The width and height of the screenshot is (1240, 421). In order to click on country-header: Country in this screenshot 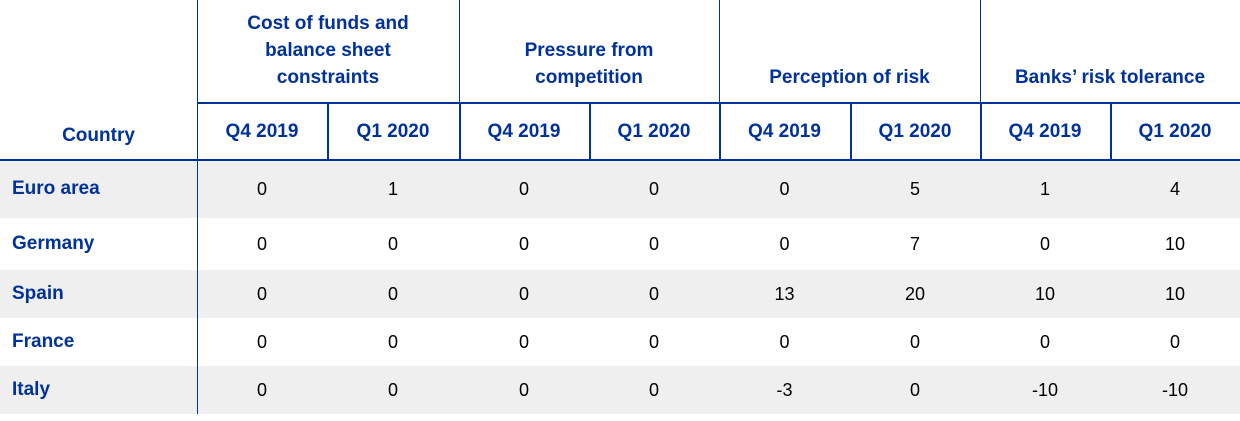, I will do `click(98, 135)`.